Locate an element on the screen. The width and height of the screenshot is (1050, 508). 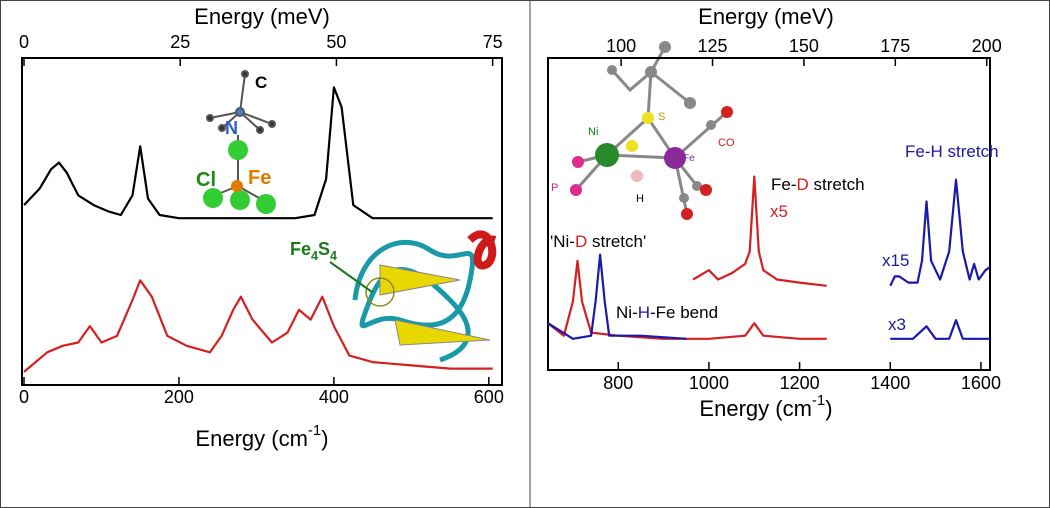
annotation: N is located at coordinates (231, 128).